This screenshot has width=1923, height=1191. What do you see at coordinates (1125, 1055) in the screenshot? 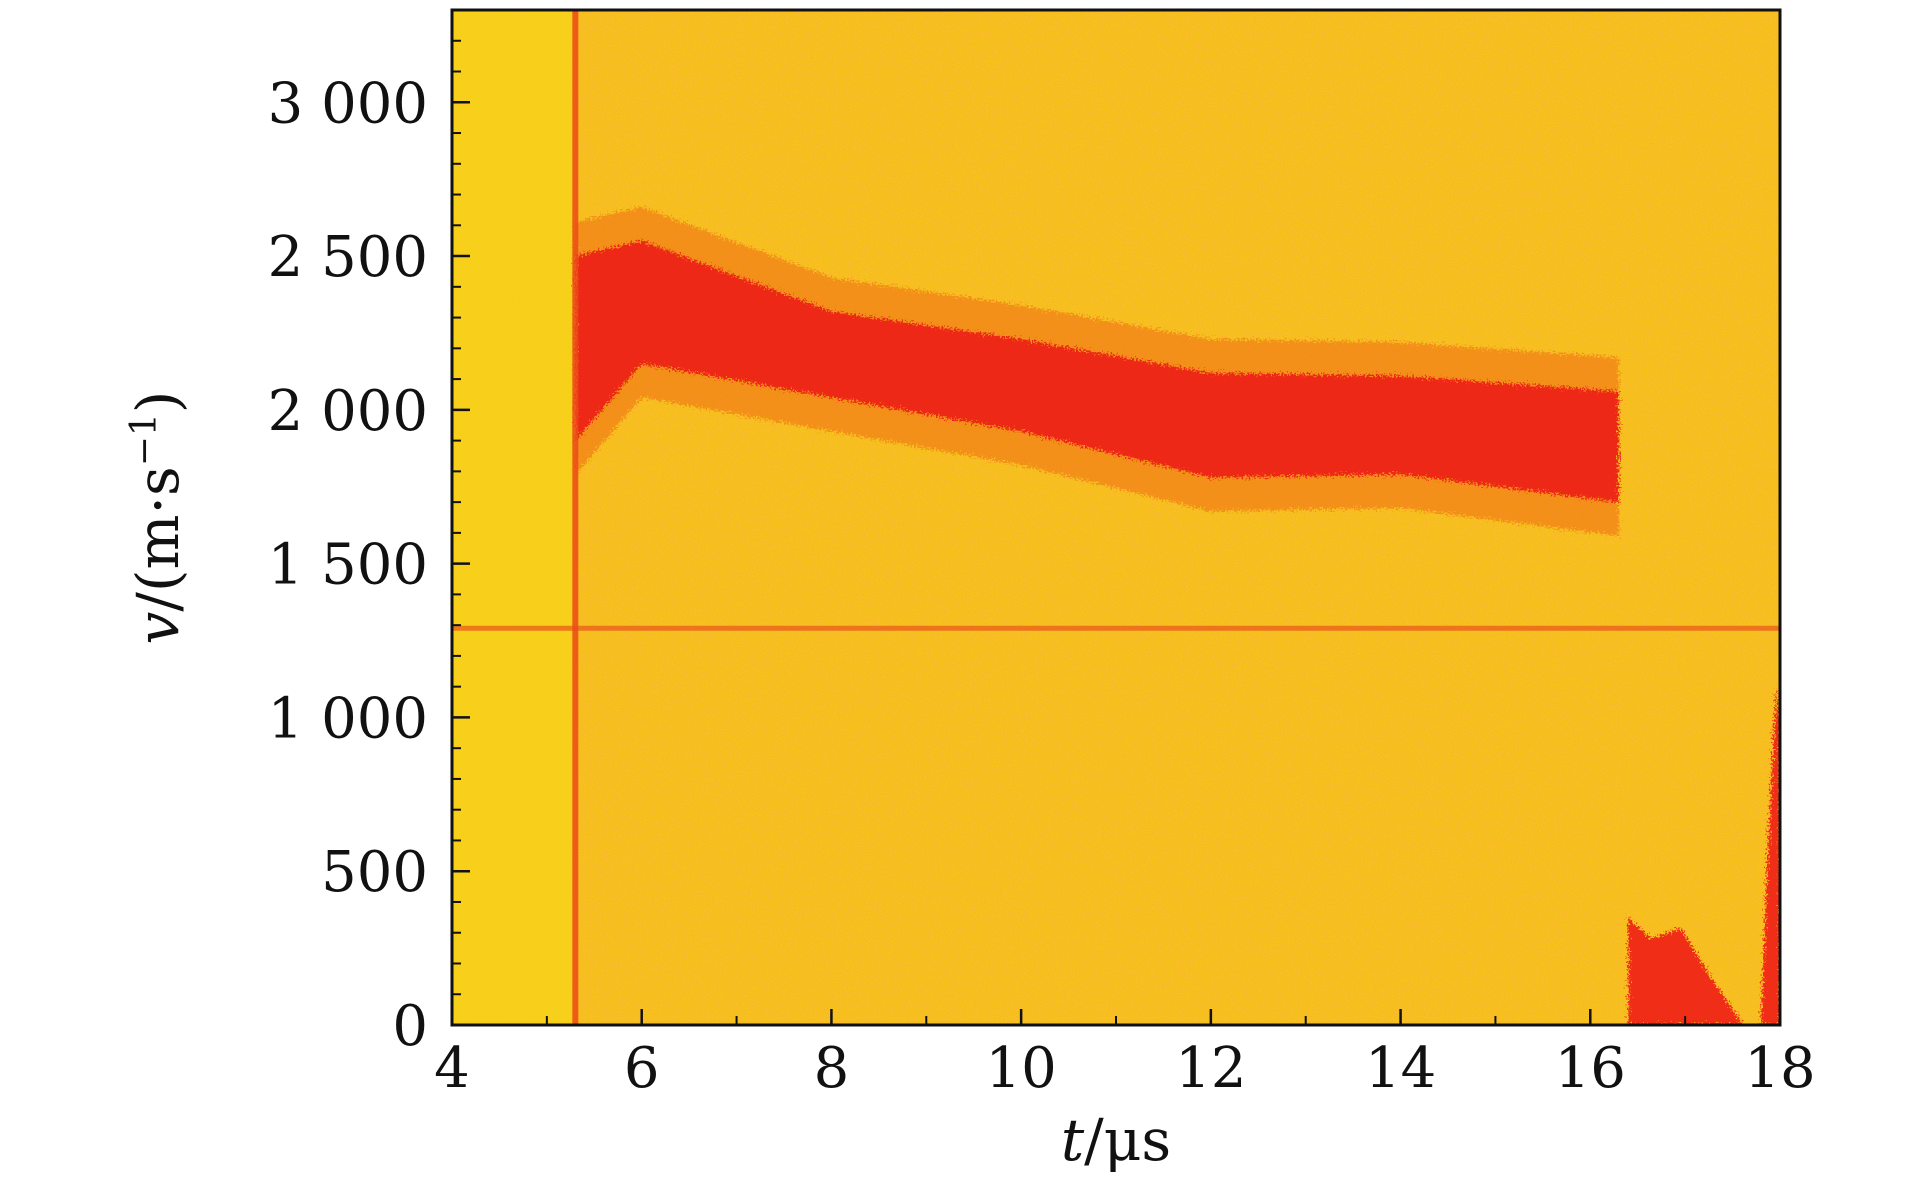
I see `x-axis-ticks: 4 6 8 10 12 14 16 18` at bounding box center [1125, 1055].